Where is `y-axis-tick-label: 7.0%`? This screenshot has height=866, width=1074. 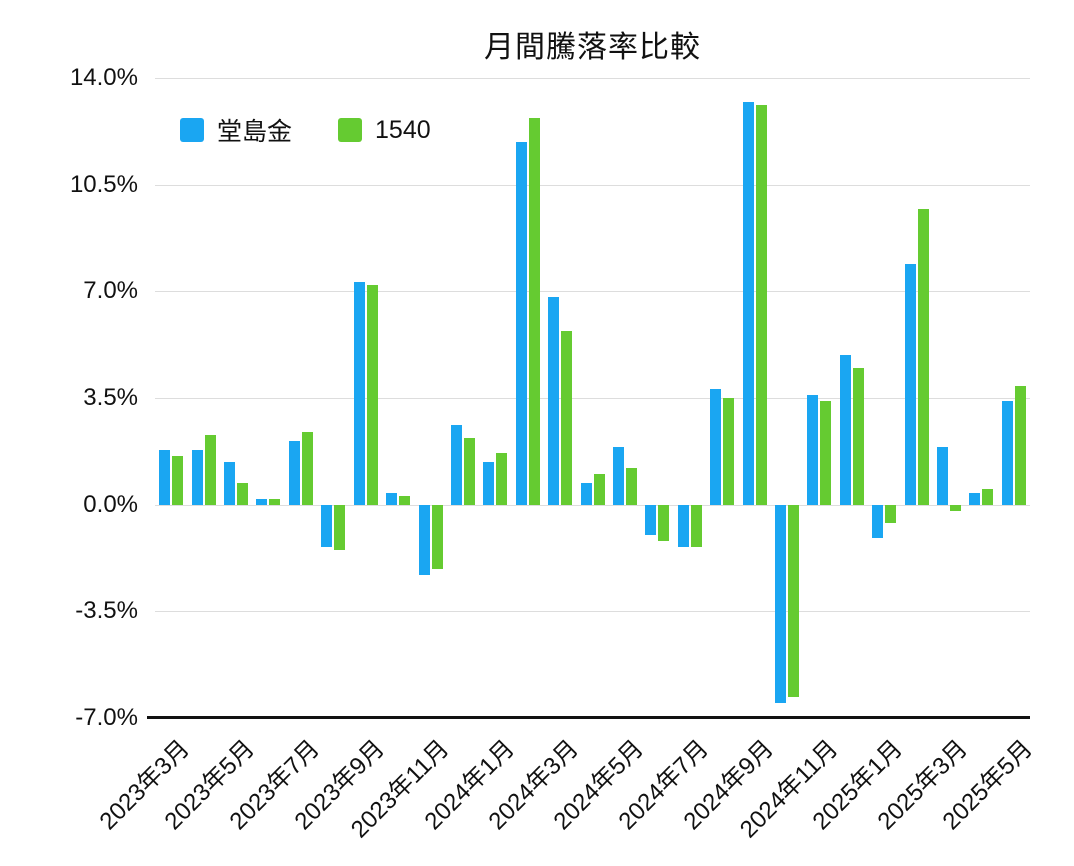
y-axis-tick-label: 7.0% is located at coordinates (110, 291).